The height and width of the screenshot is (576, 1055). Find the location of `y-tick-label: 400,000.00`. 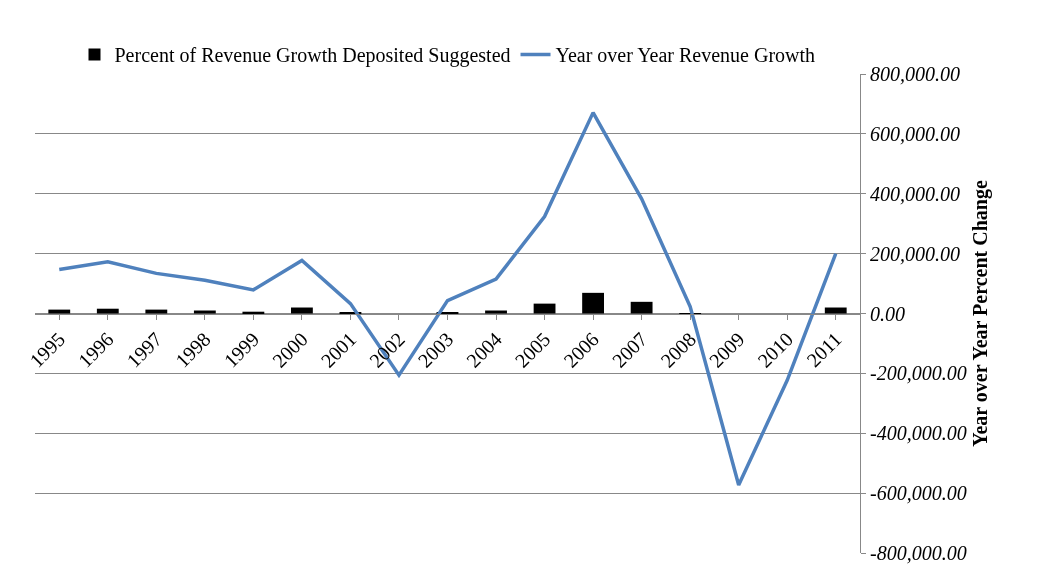

y-tick-label: 400,000.00 is located at coordinates (915, 193).